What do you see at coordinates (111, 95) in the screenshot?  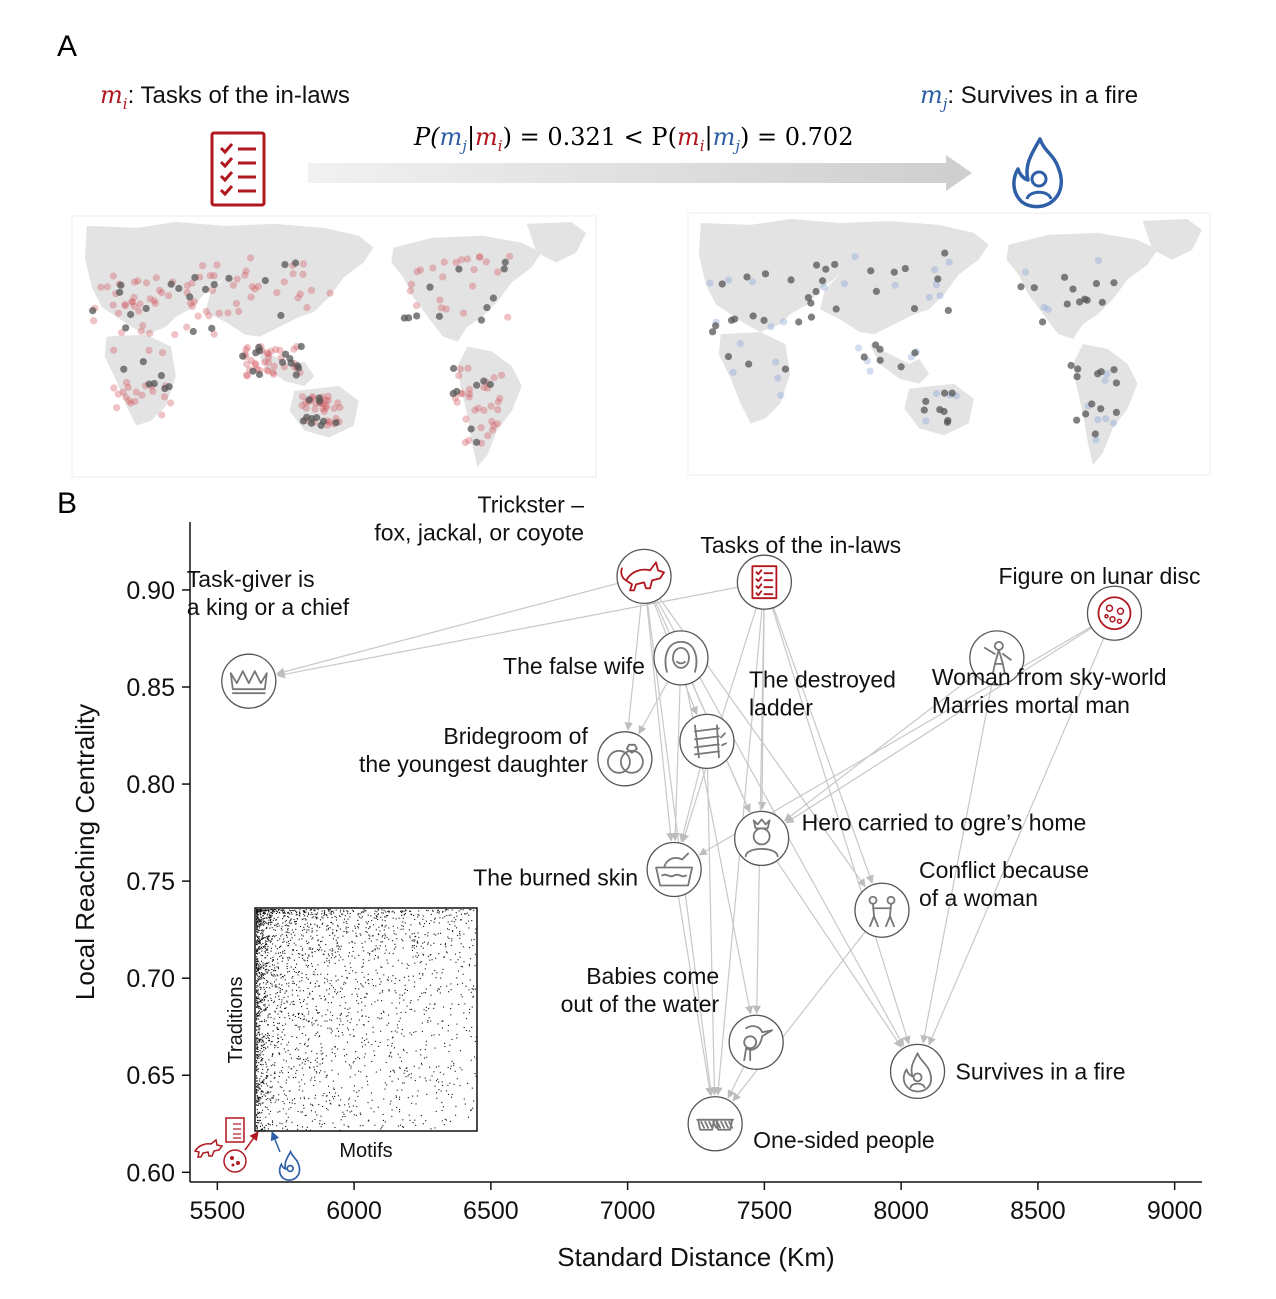 I see `left-title-m: m` at bounding box center [111, 95].